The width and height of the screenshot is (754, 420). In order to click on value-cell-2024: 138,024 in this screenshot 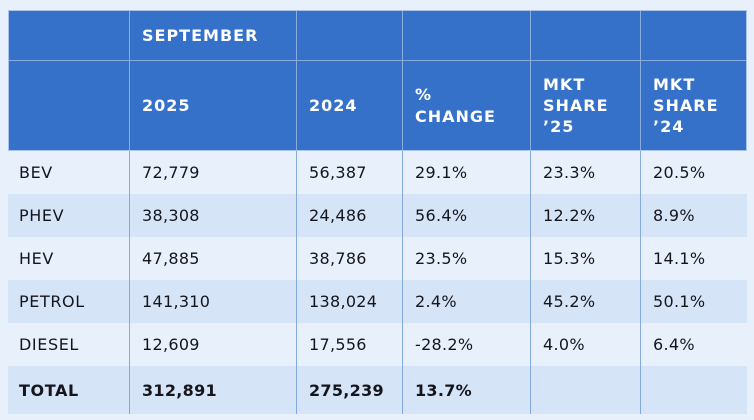, I will do `click(350, 301)`.